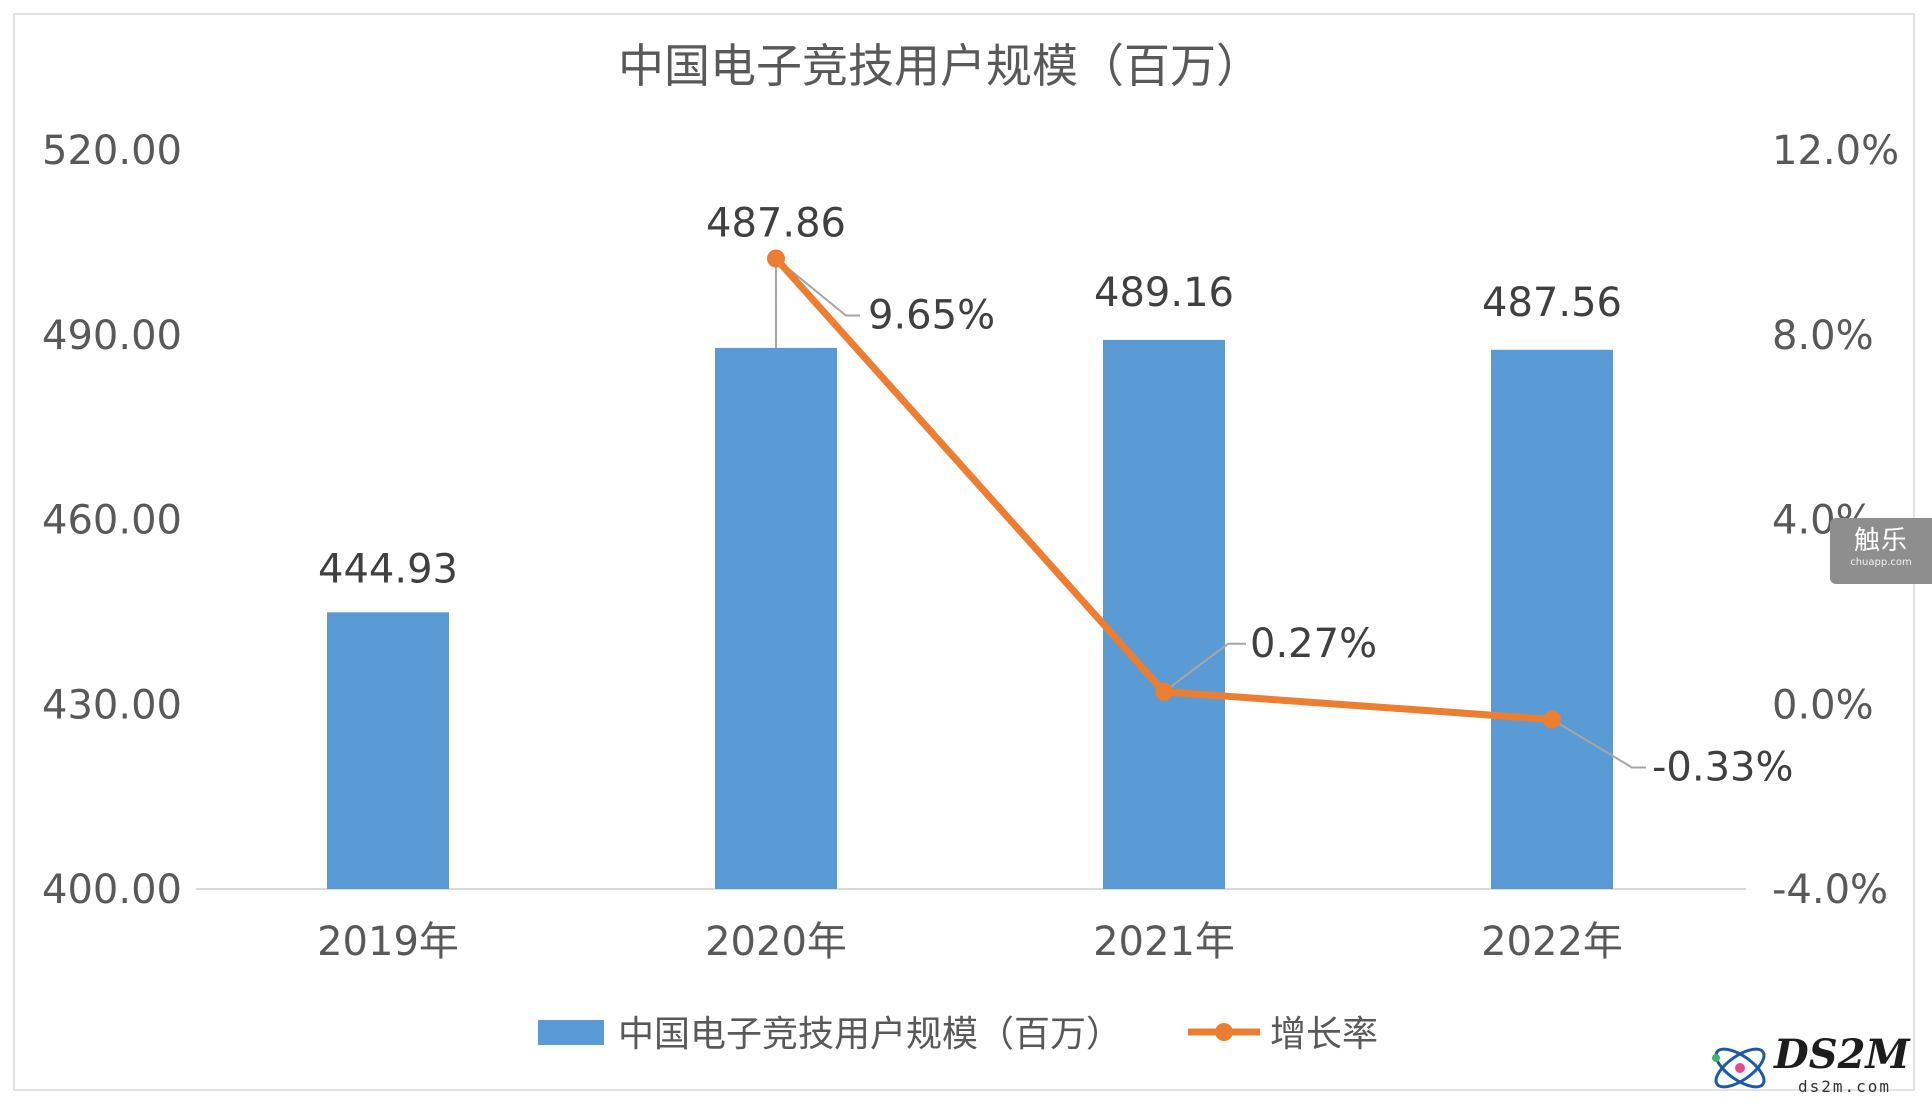 The width and height of the screenshot is (1932, 1104). What do you see at coordinates (571, 1032) in the screenshot?
I see `legend-swatch-bar` at bounding box center [571, 1032].